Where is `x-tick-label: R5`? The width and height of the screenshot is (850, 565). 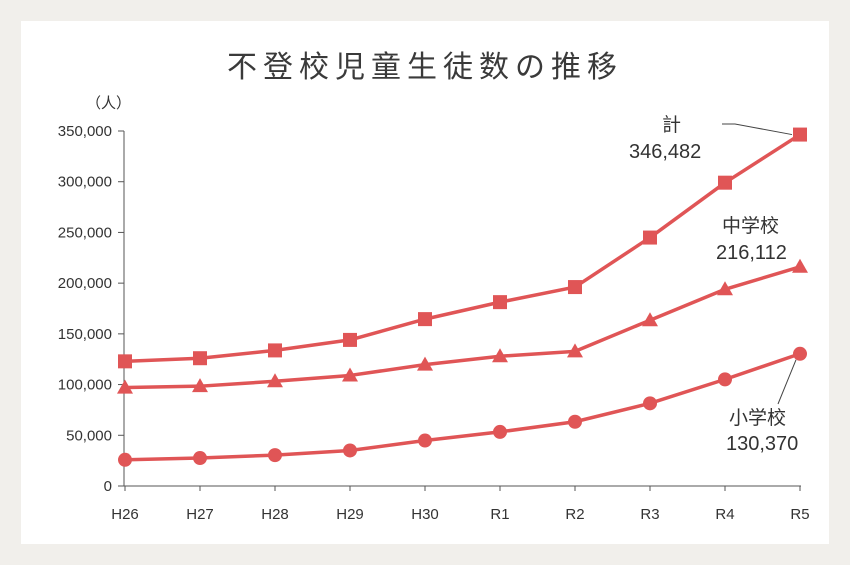 x-tick-label: R5 is located at coordinates (799, 514).